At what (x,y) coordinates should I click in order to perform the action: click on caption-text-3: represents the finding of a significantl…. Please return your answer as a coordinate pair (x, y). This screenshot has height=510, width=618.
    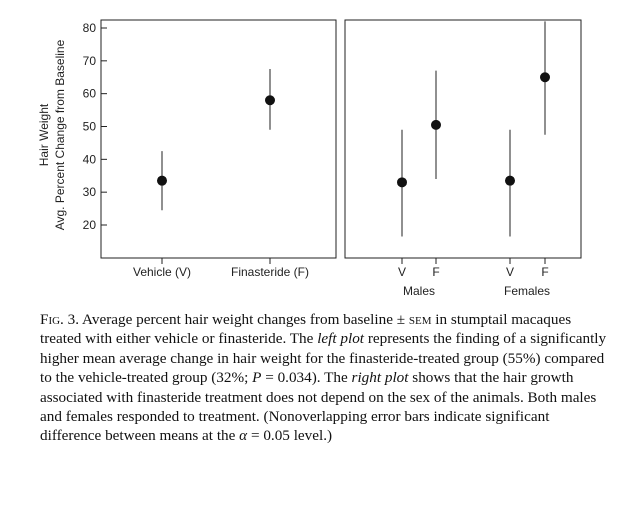
    Looking at the image, I should click on (323, 358).